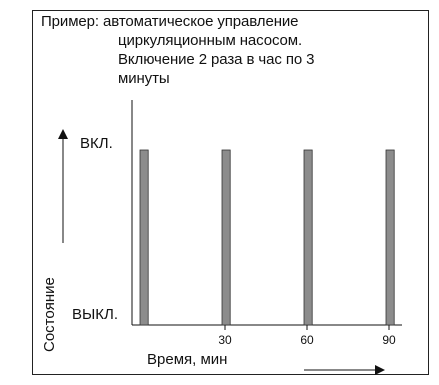 The width and height of the screenshot is (439, 385). I want to click on chart-title-line-3: Включение 2 раза в час по 3, so click(216, 59).